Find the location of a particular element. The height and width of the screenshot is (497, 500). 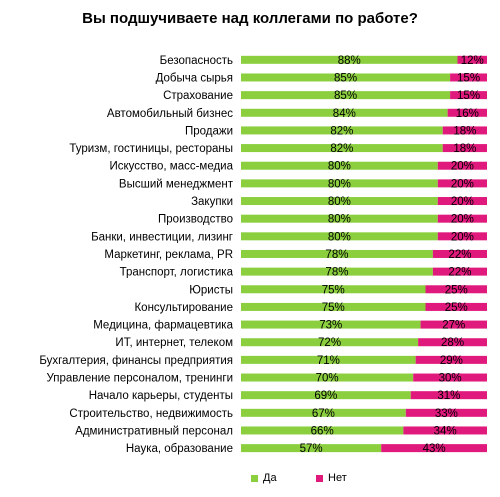

category-label: Добыча сырья is located at coordinates (194, 78).